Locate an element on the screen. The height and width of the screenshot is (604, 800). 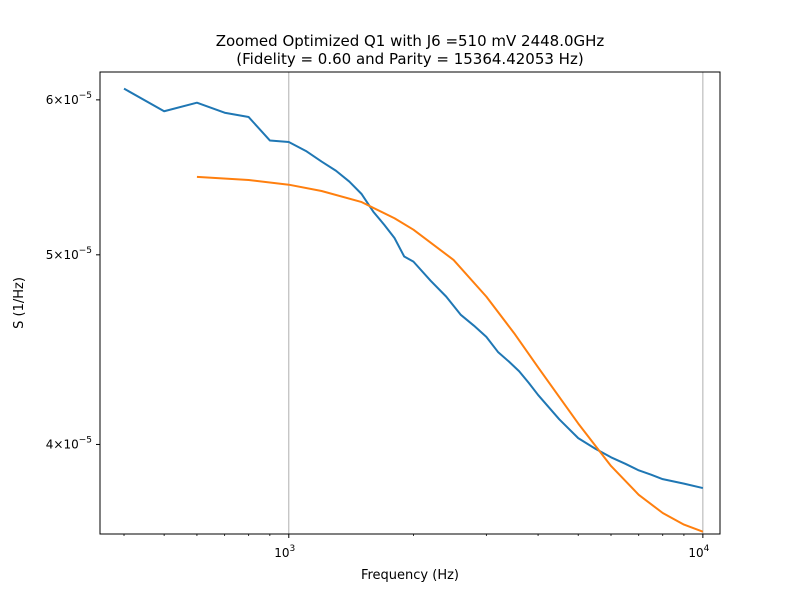
x-tick-label: 10⁴ is located at coordinates (698, 552).